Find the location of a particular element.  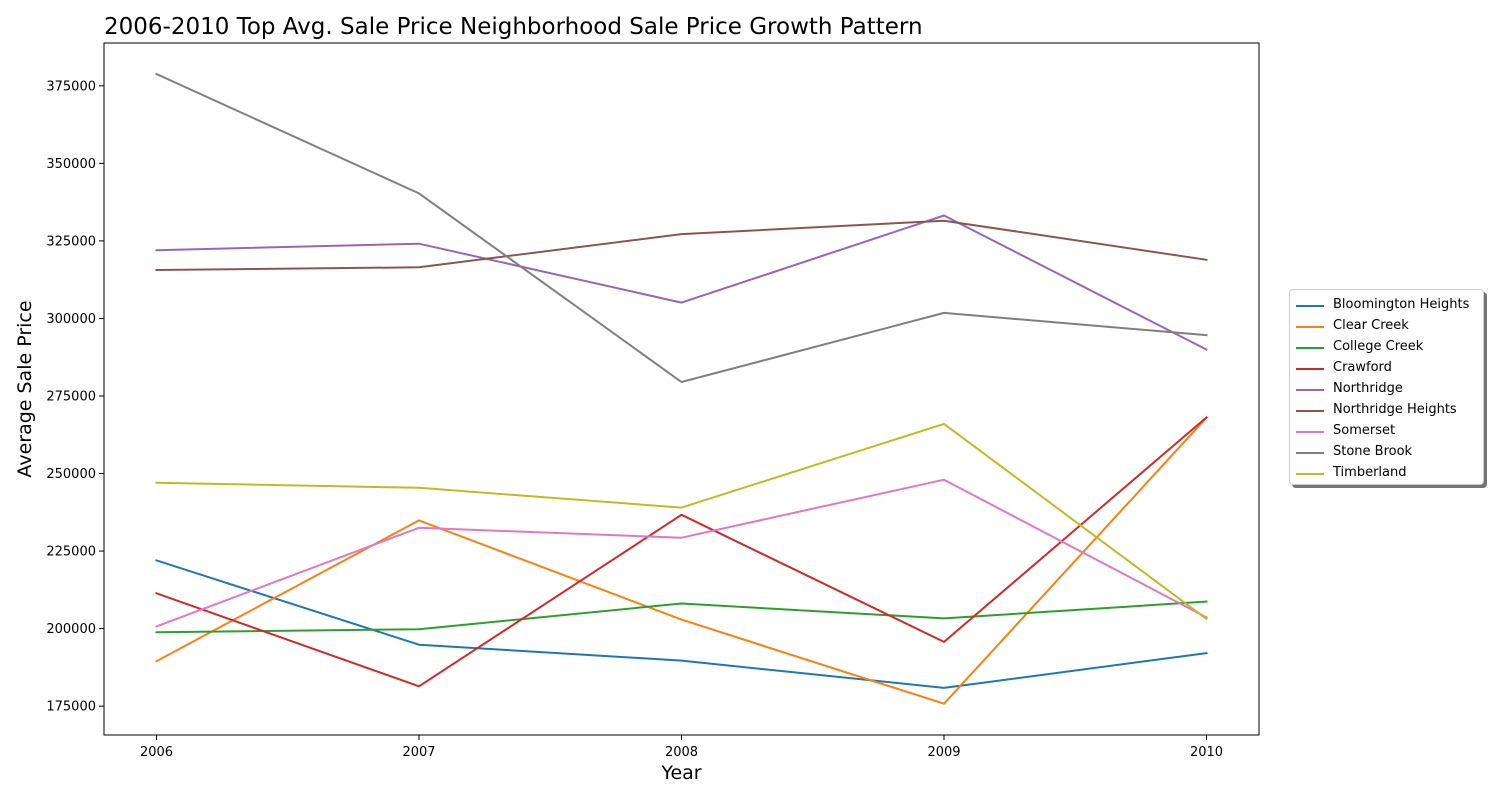

y-tick-label: 225000 is located at coordinates (71, 552).